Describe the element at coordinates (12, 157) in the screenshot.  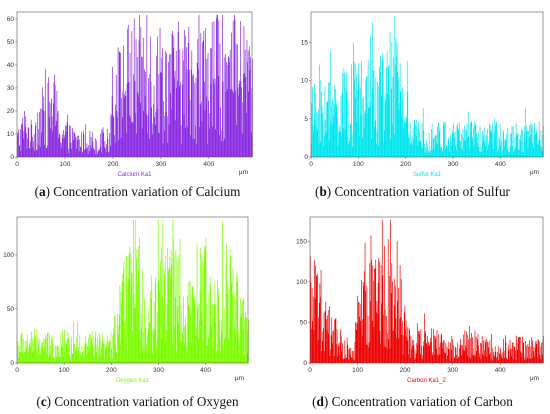
I see `y-tick-label: 0` at that location.